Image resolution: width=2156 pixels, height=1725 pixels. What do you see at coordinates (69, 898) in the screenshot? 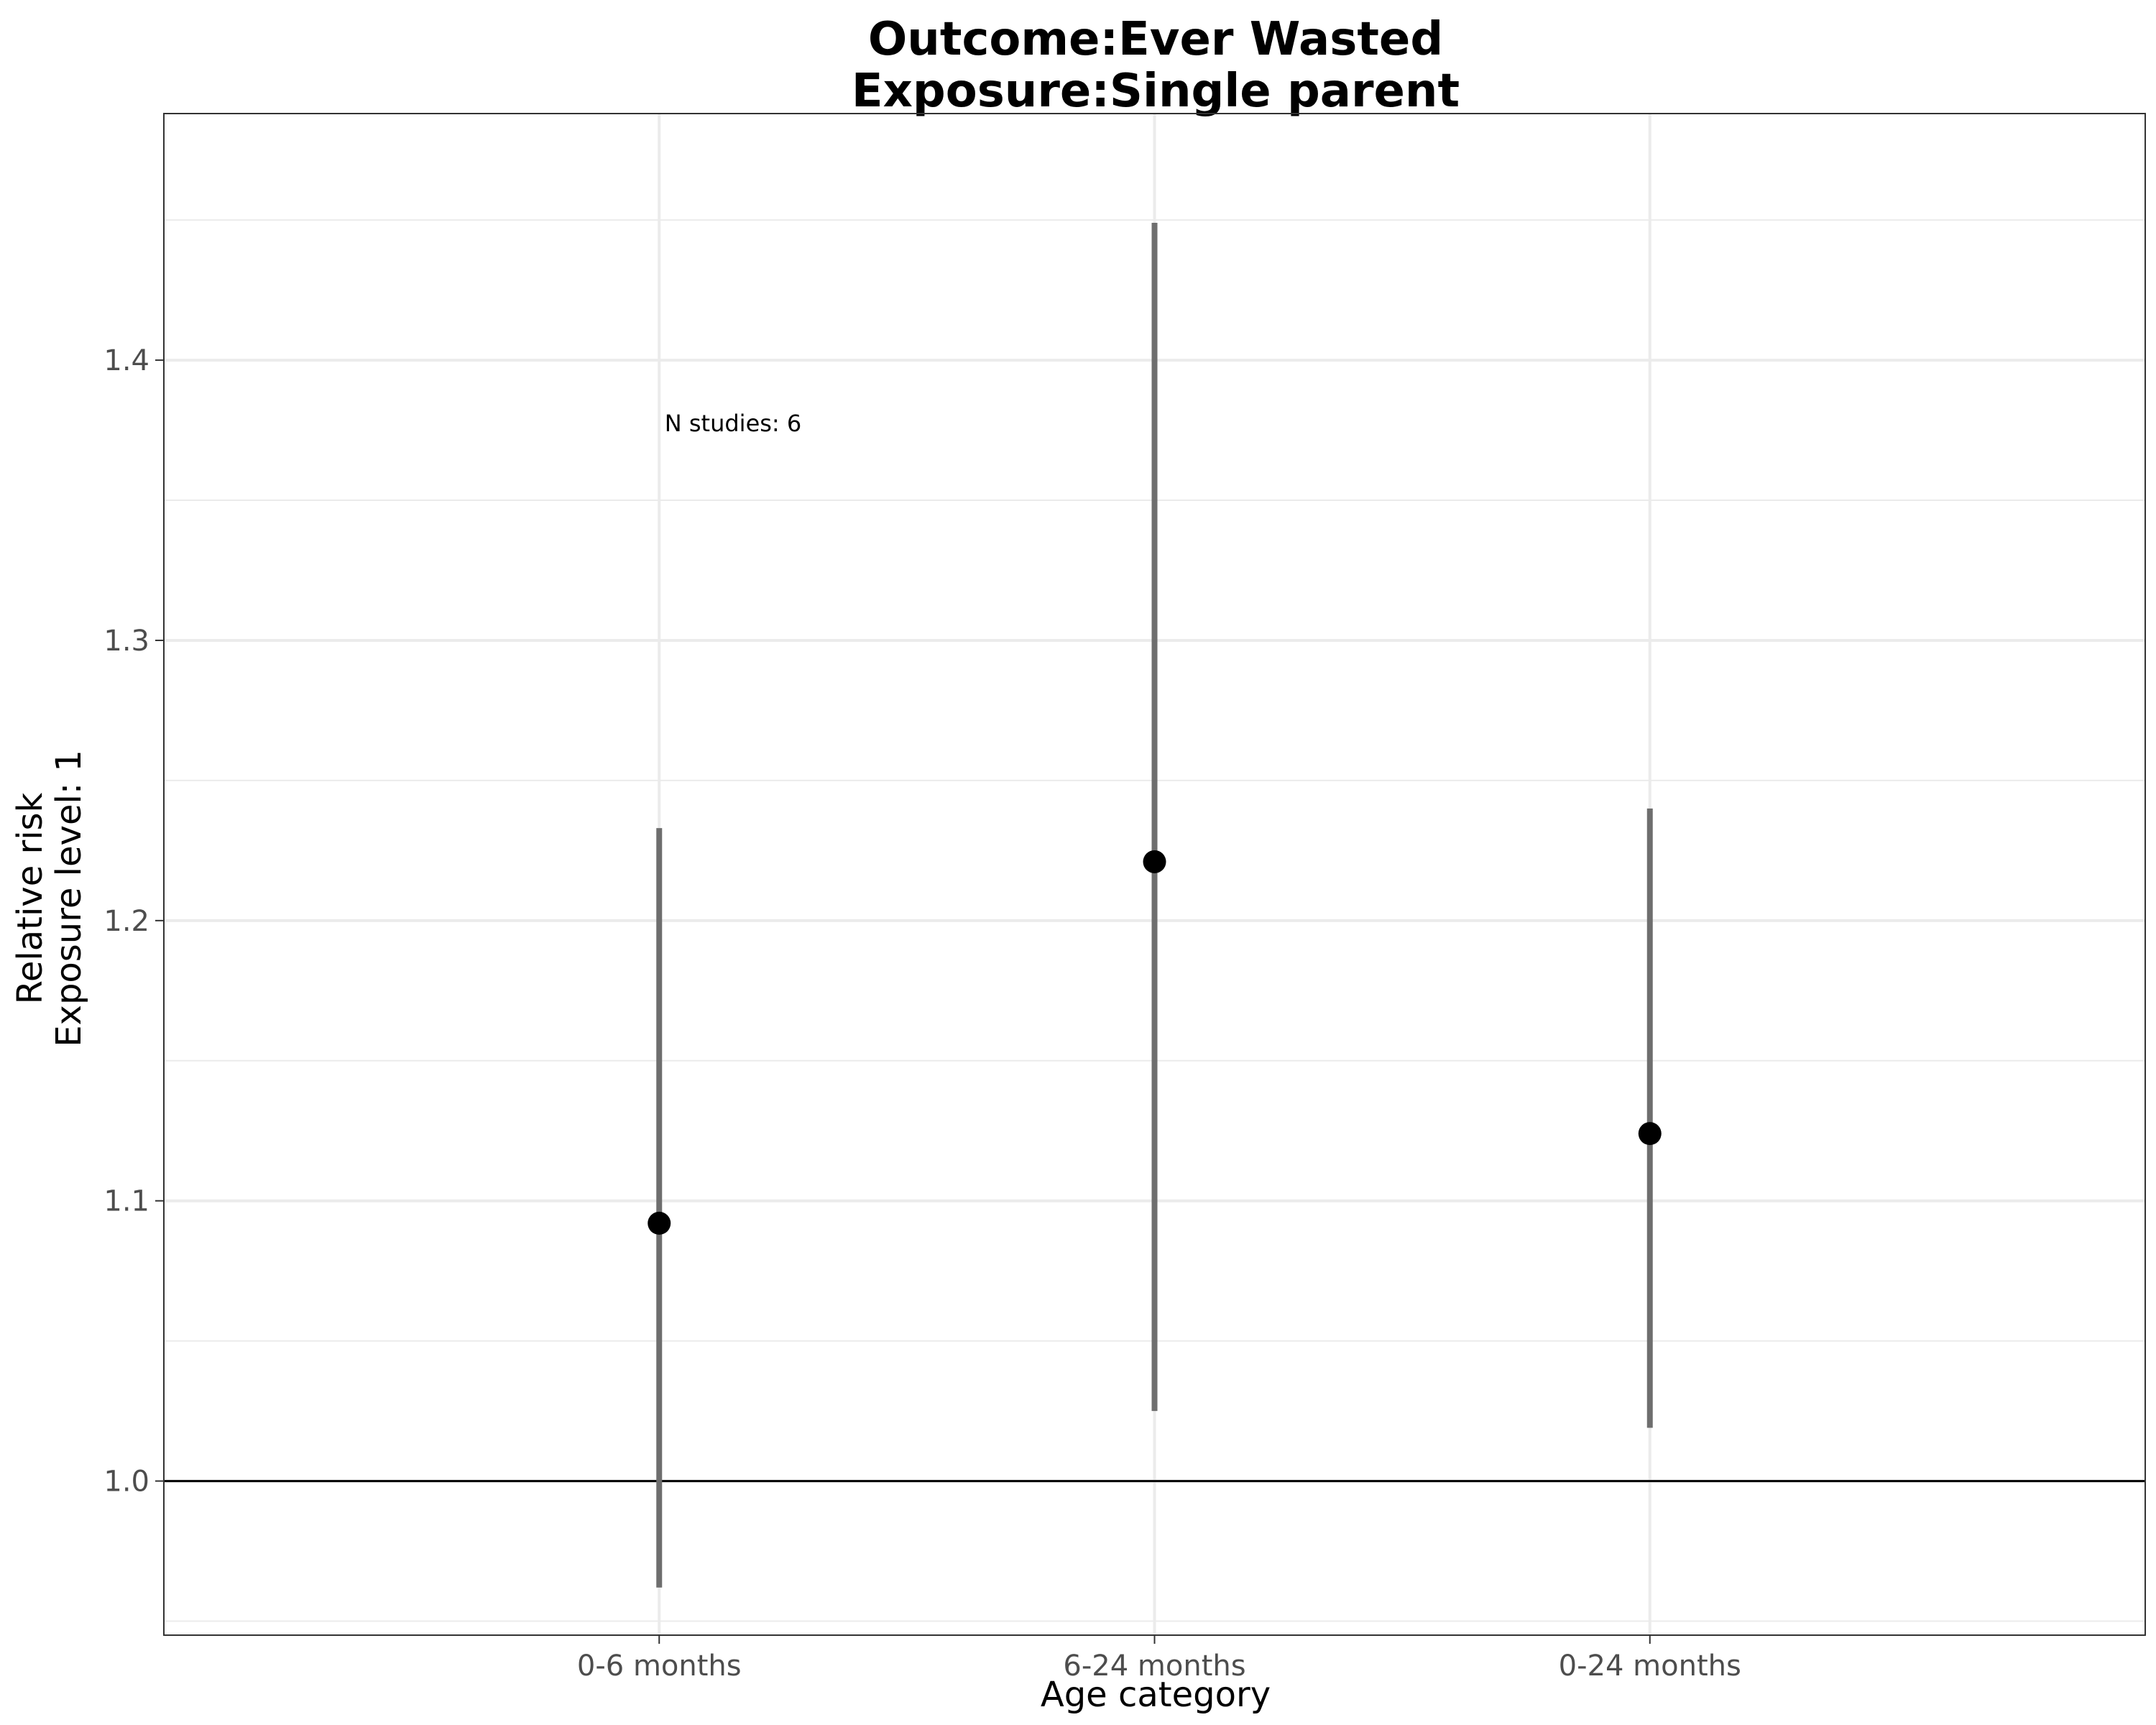
I see `y-axis-subtitle: Exposure level: 1` at bounding box center [69, 898].